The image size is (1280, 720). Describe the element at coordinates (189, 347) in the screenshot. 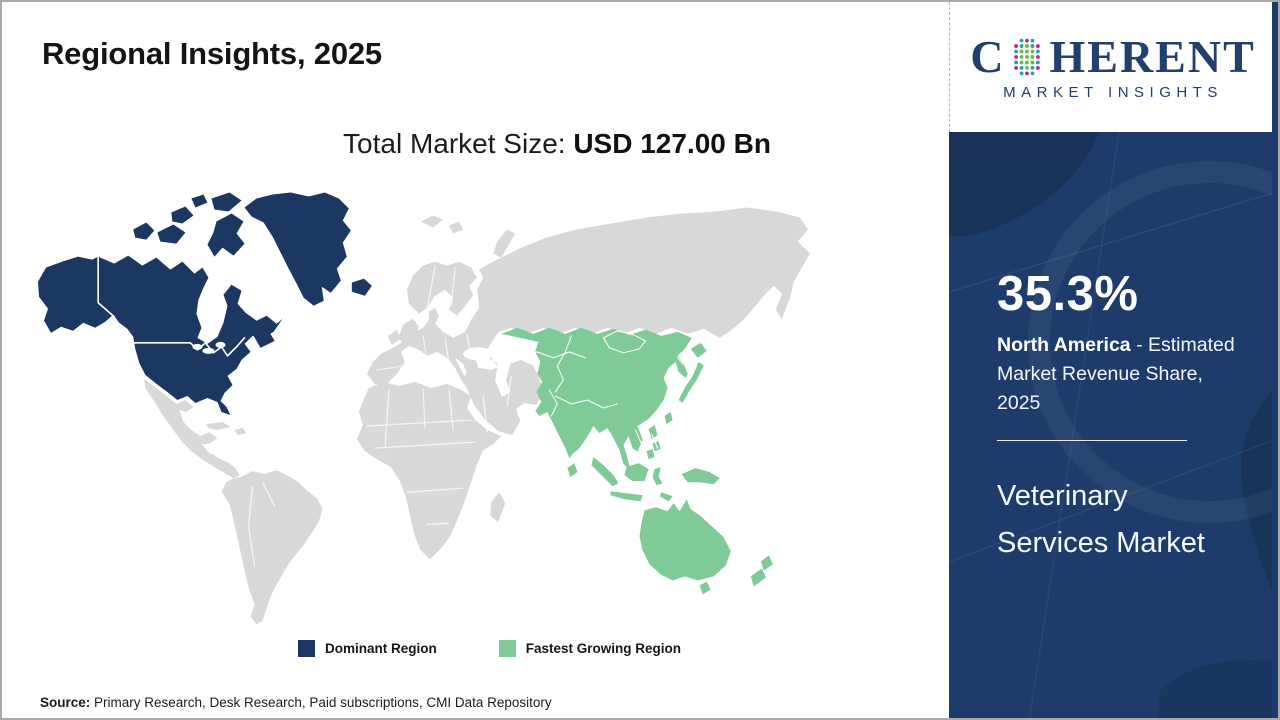

I see `us-canada-border` at that location.